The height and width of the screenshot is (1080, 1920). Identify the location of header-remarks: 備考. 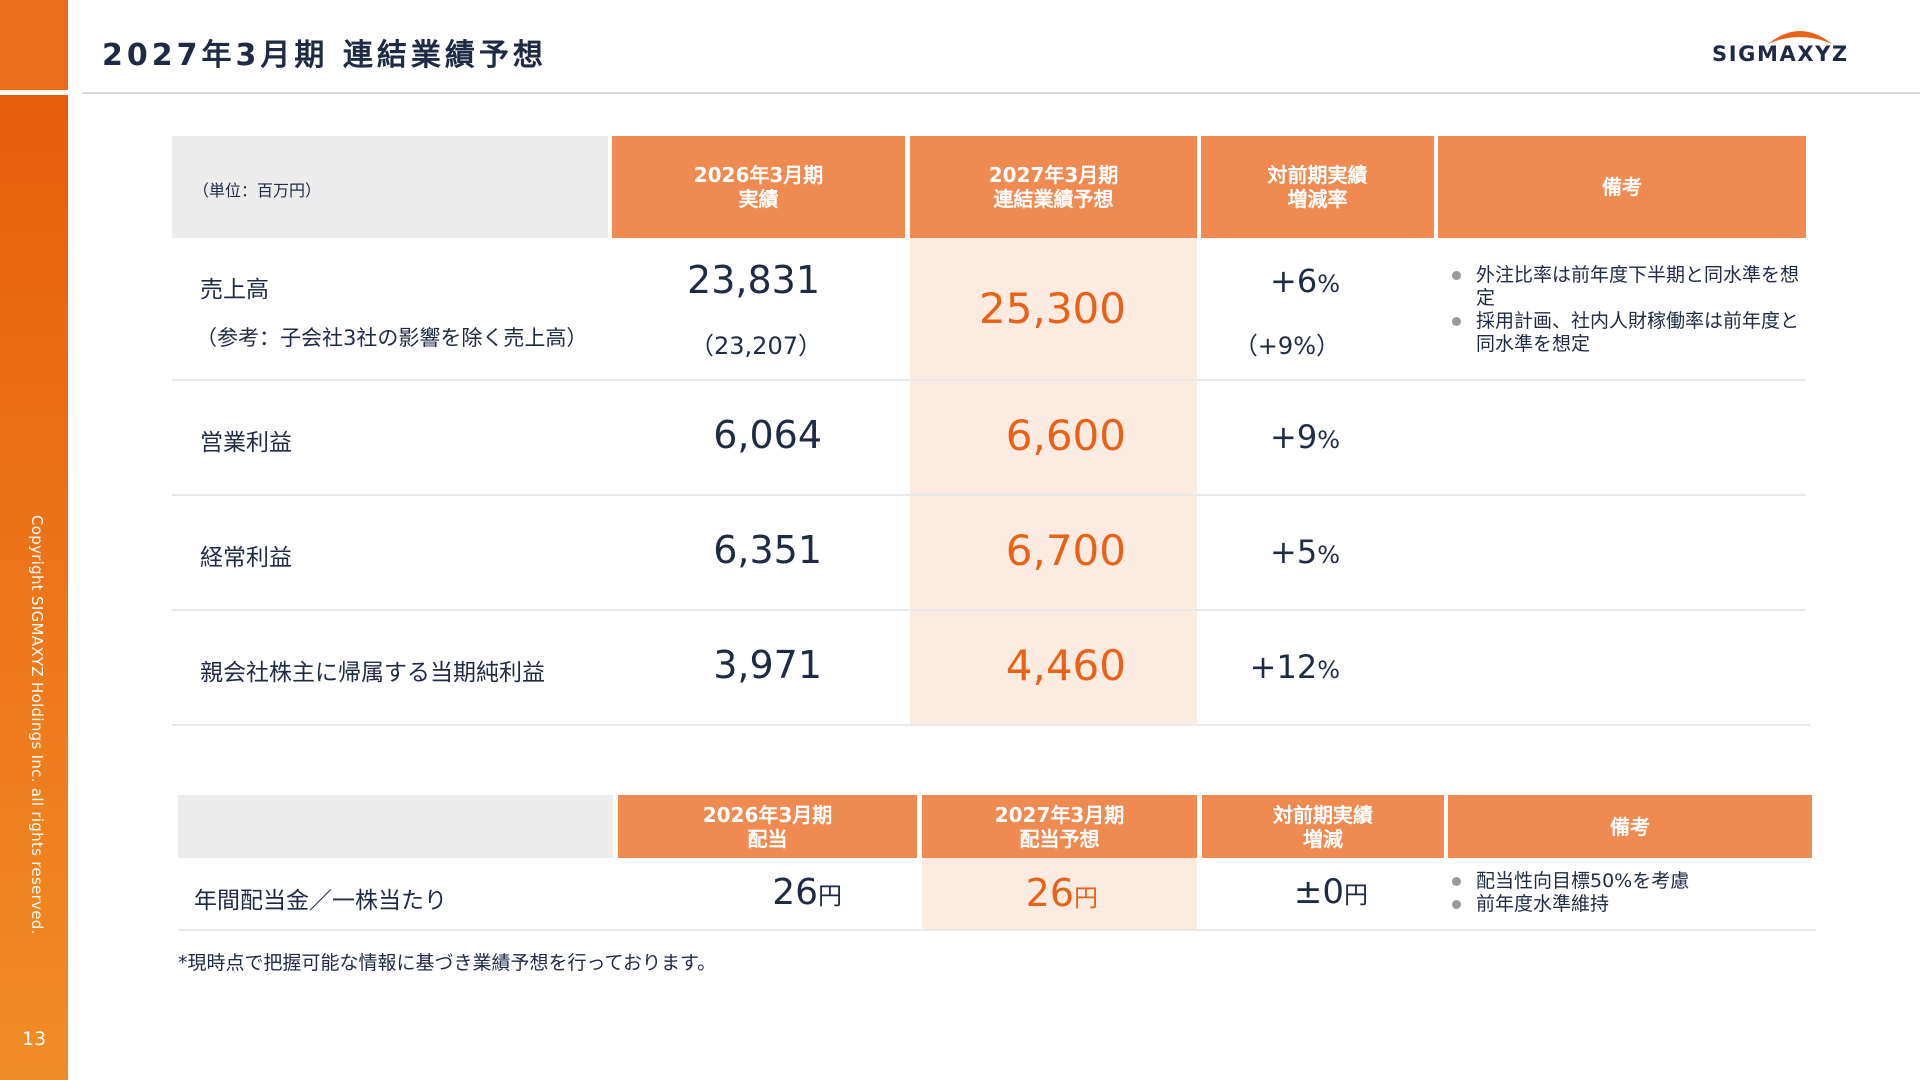
(1622, 187).